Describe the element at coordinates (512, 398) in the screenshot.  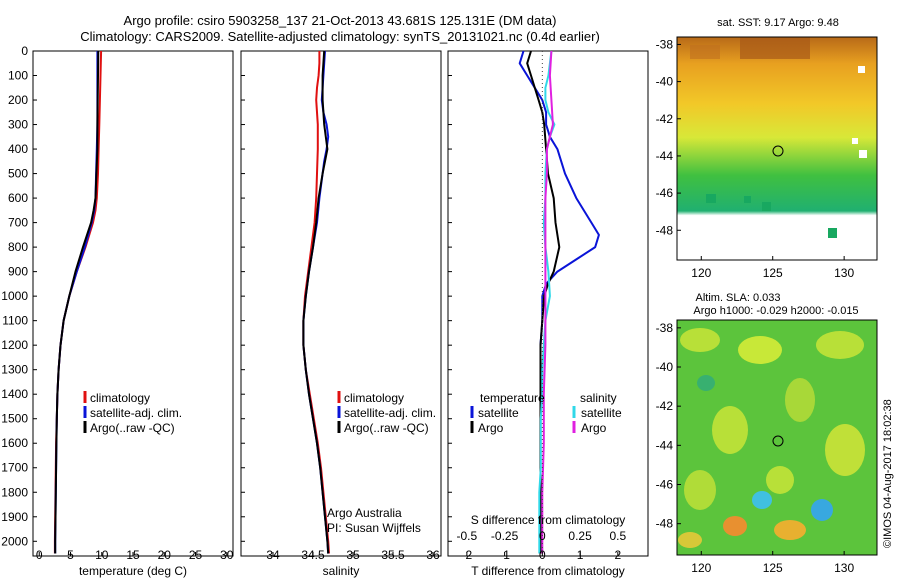
I see `legend-temperature-heading: temperature` at that location.